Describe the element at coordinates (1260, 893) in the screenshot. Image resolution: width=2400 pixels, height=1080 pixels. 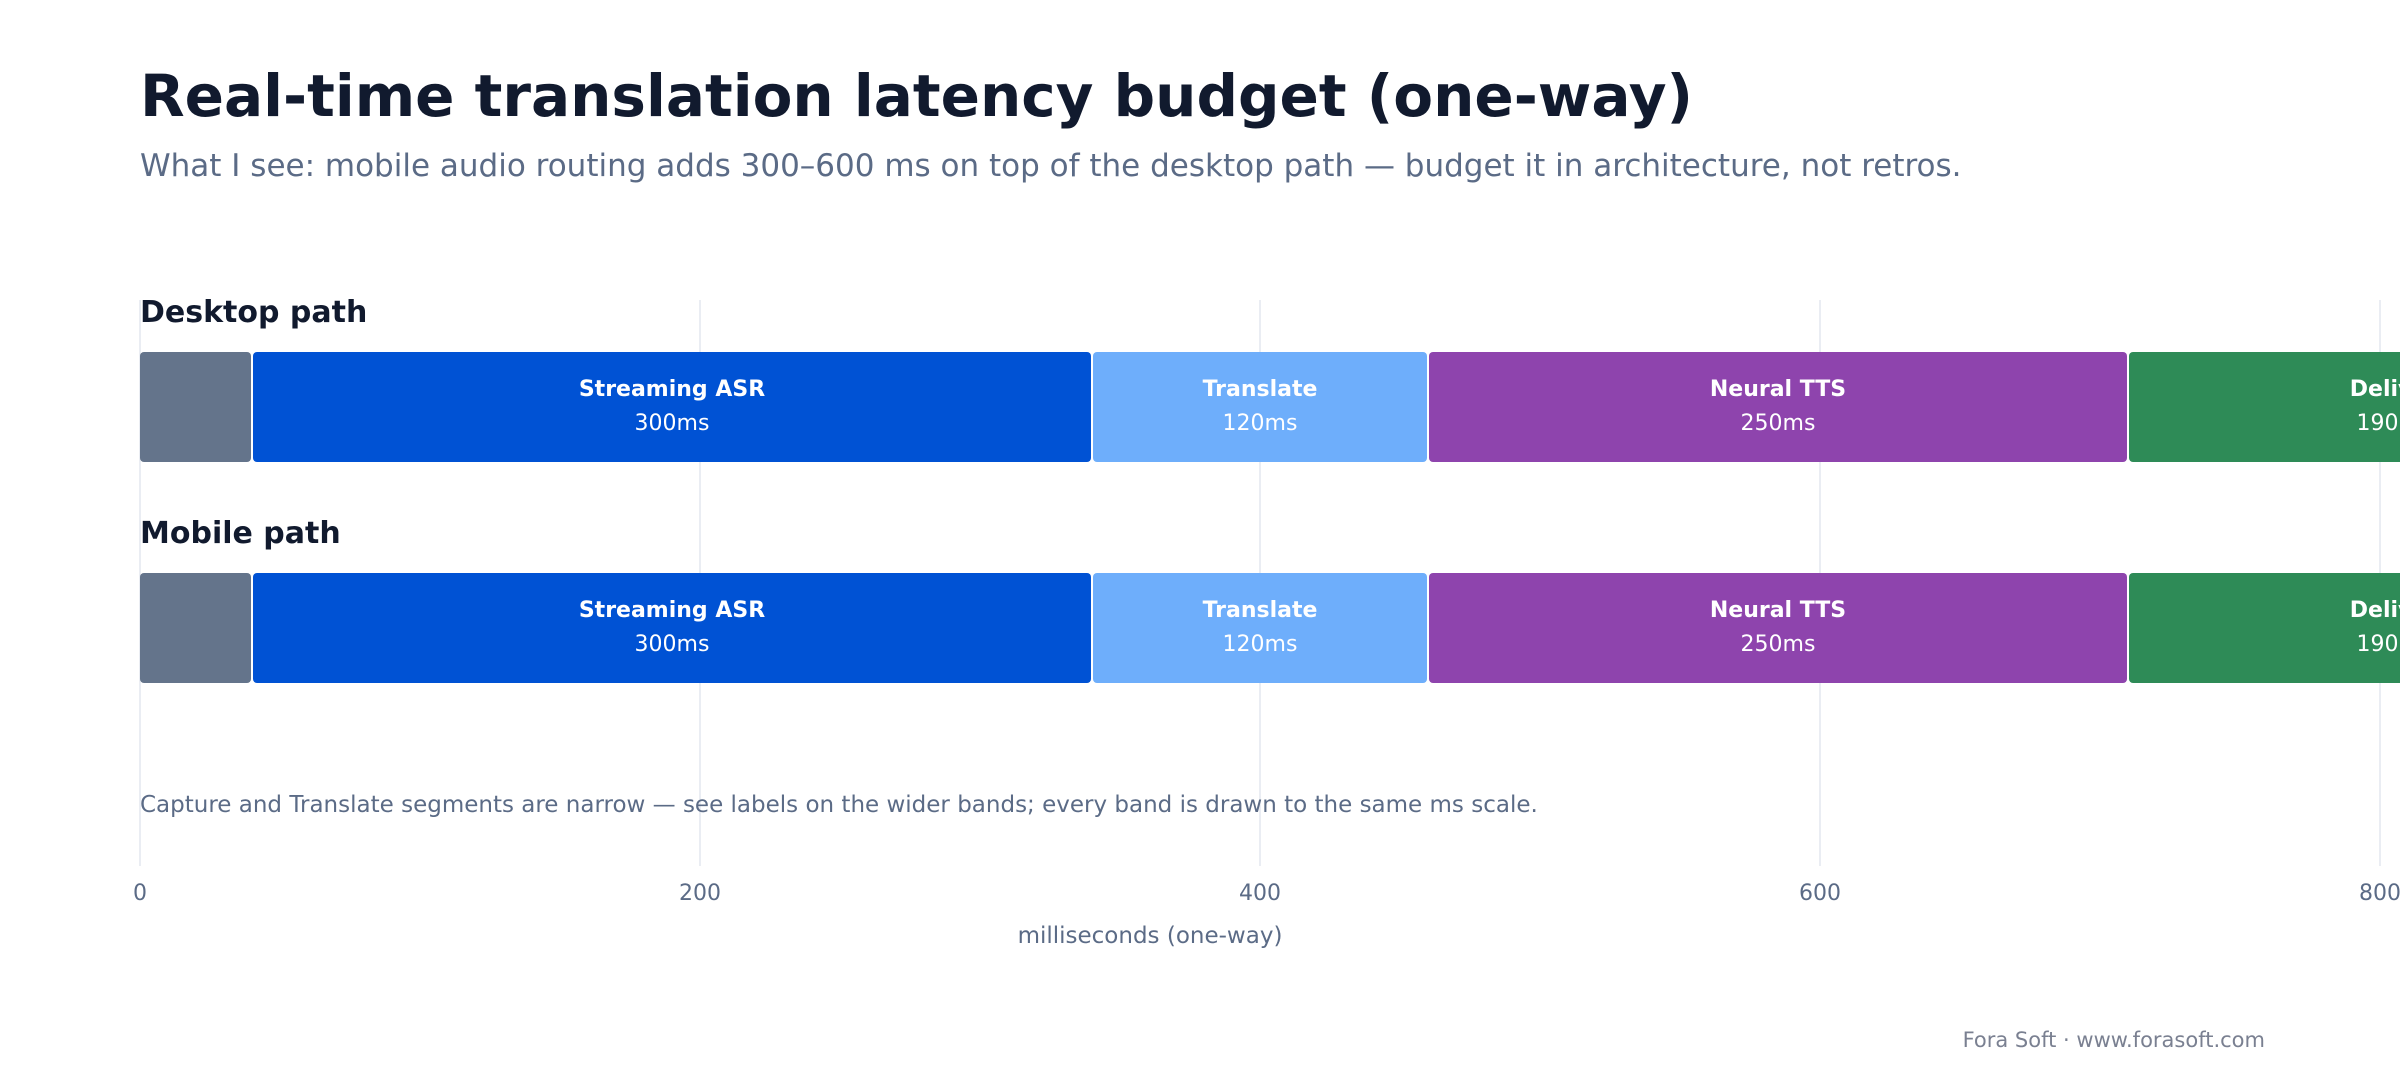
I see `x-tick-label: 400` at that location.